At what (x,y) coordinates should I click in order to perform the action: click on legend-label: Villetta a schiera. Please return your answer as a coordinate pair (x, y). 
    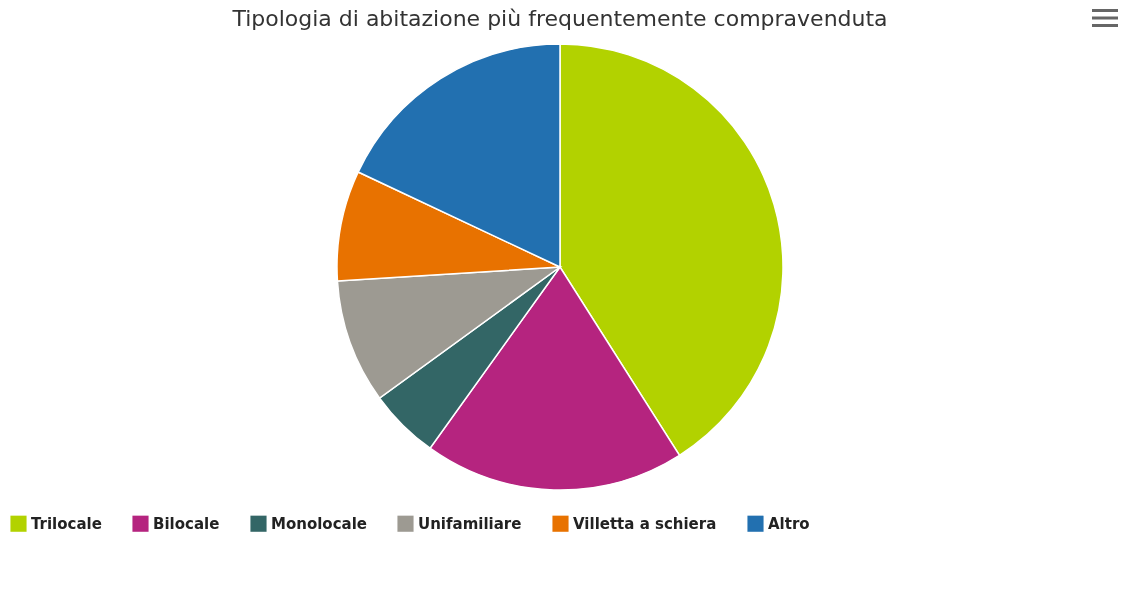
    Looking at the image, I should click on (645, 523).